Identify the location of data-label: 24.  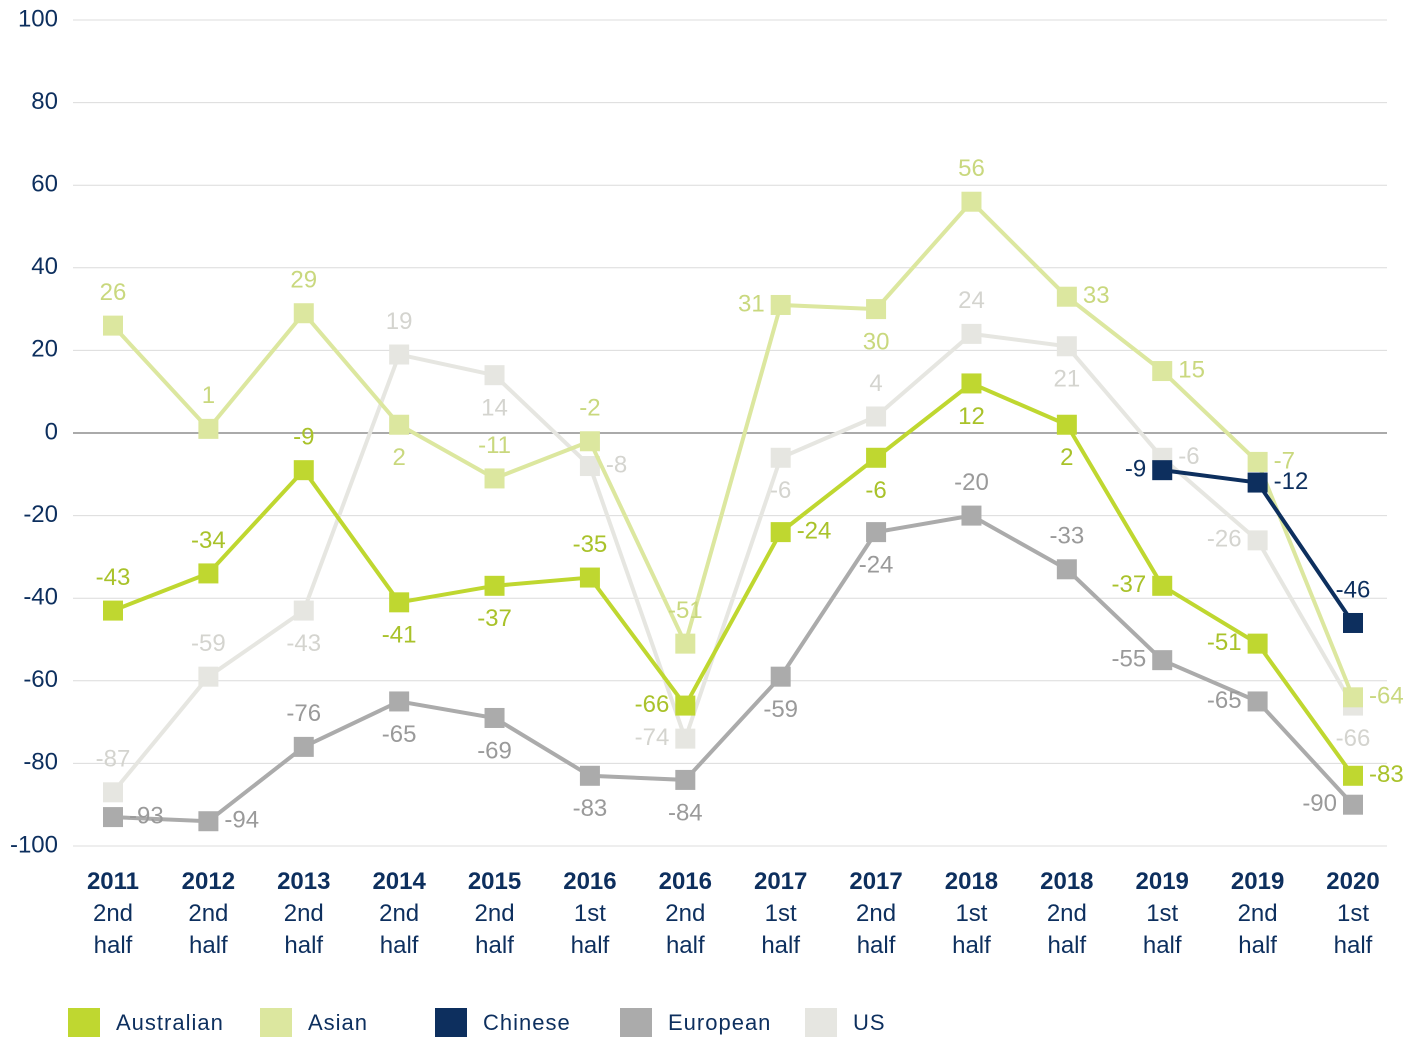
(971, 300).